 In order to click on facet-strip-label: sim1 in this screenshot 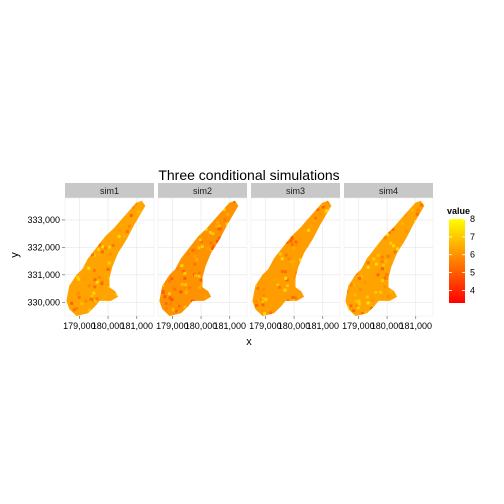, I will do `click(109, 191)`.